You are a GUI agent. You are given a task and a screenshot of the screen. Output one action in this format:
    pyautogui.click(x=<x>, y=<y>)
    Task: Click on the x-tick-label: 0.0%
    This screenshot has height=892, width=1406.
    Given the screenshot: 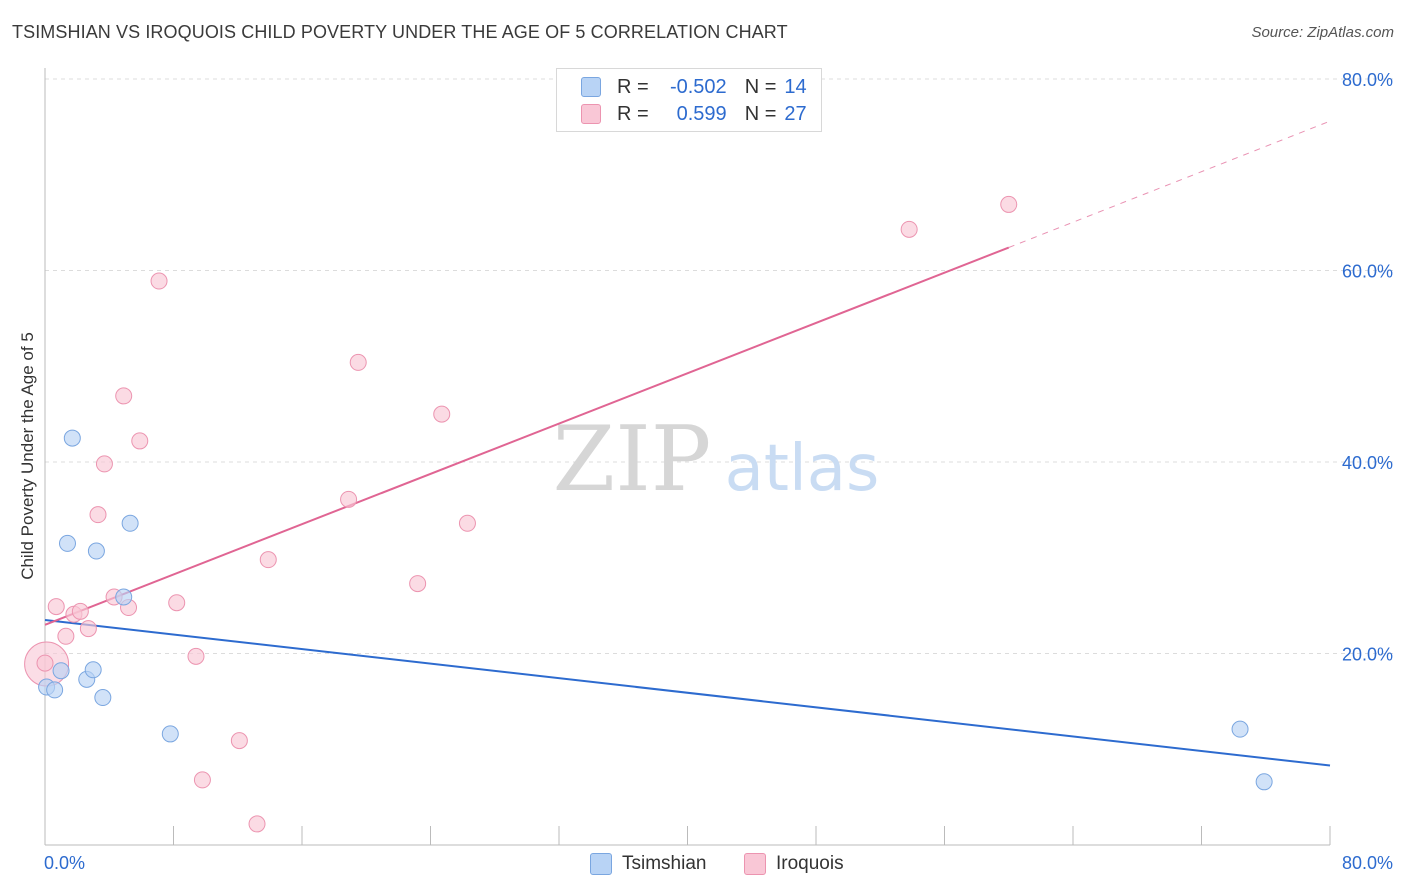 What is the action you would take?
    pyautogui.click(x=64, y=863)
    